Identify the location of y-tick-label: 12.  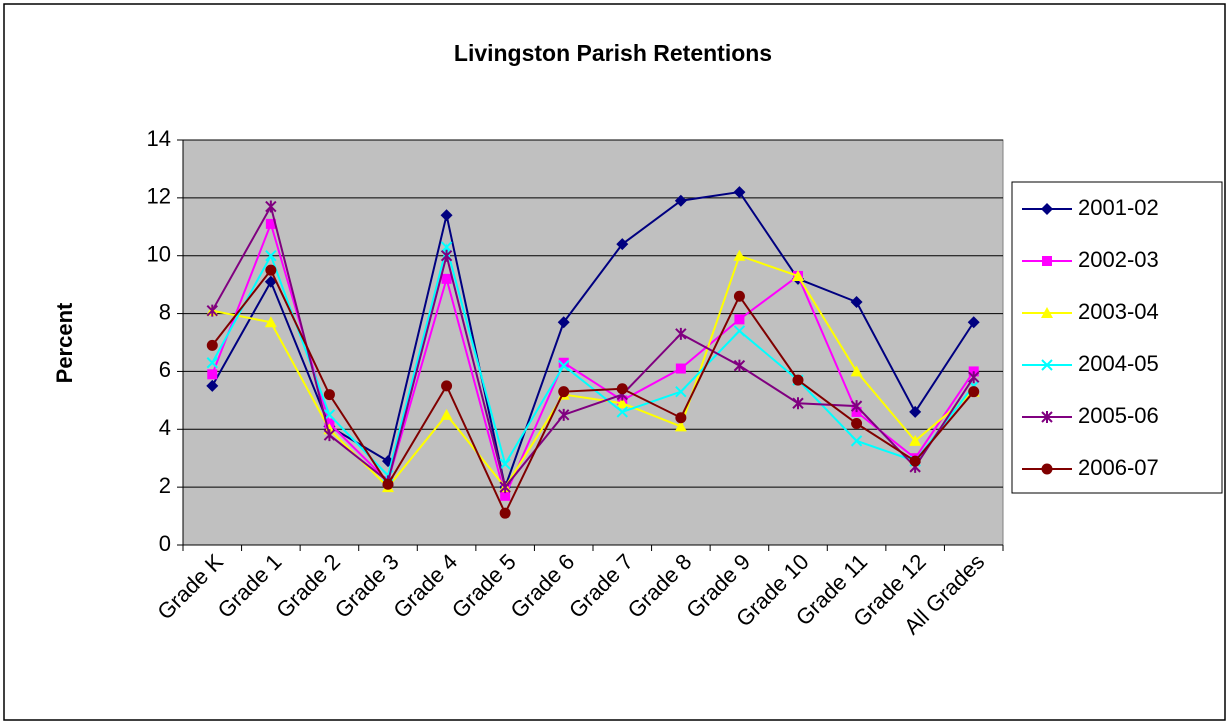
(159, 196).